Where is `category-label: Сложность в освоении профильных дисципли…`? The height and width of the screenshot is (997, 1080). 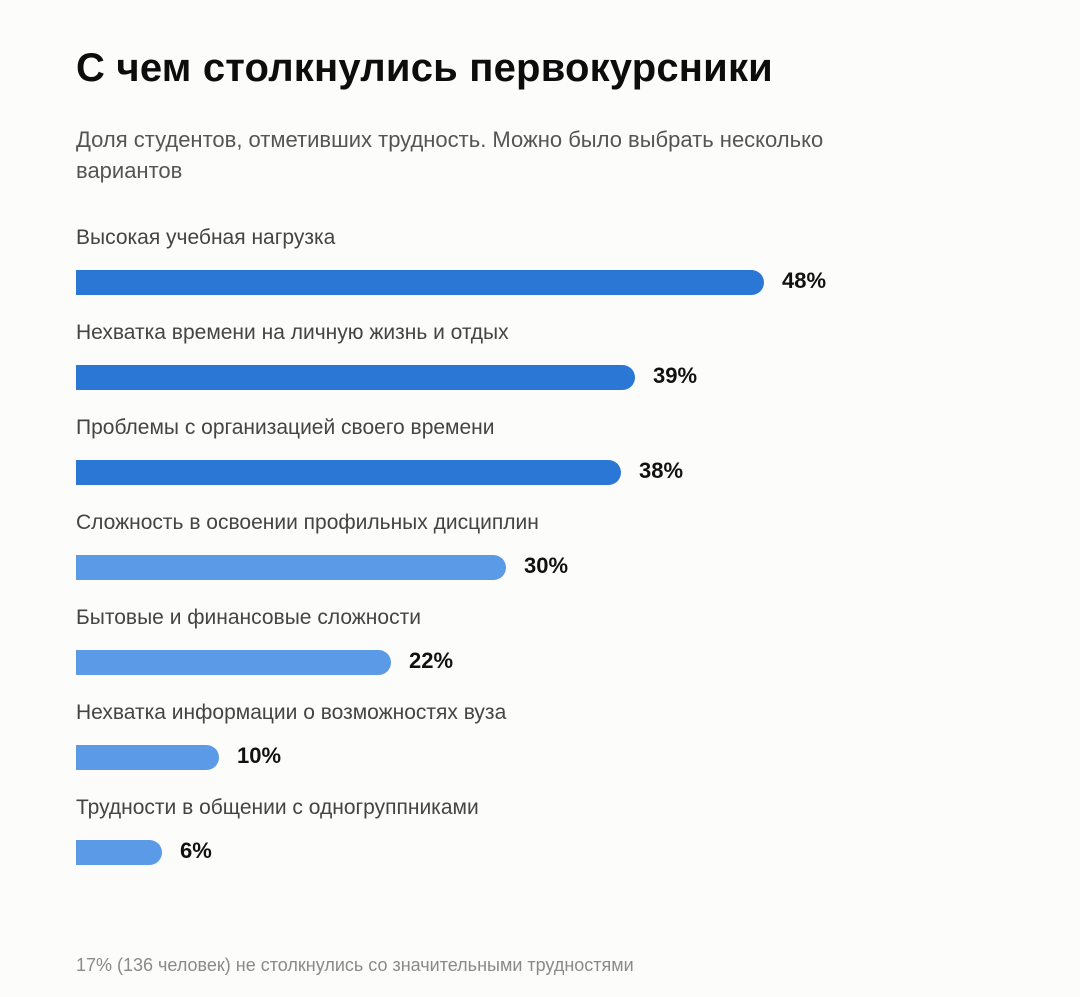
category-label: Сложность в освоении профильных дисципли… is located at coordinates (307, 522).